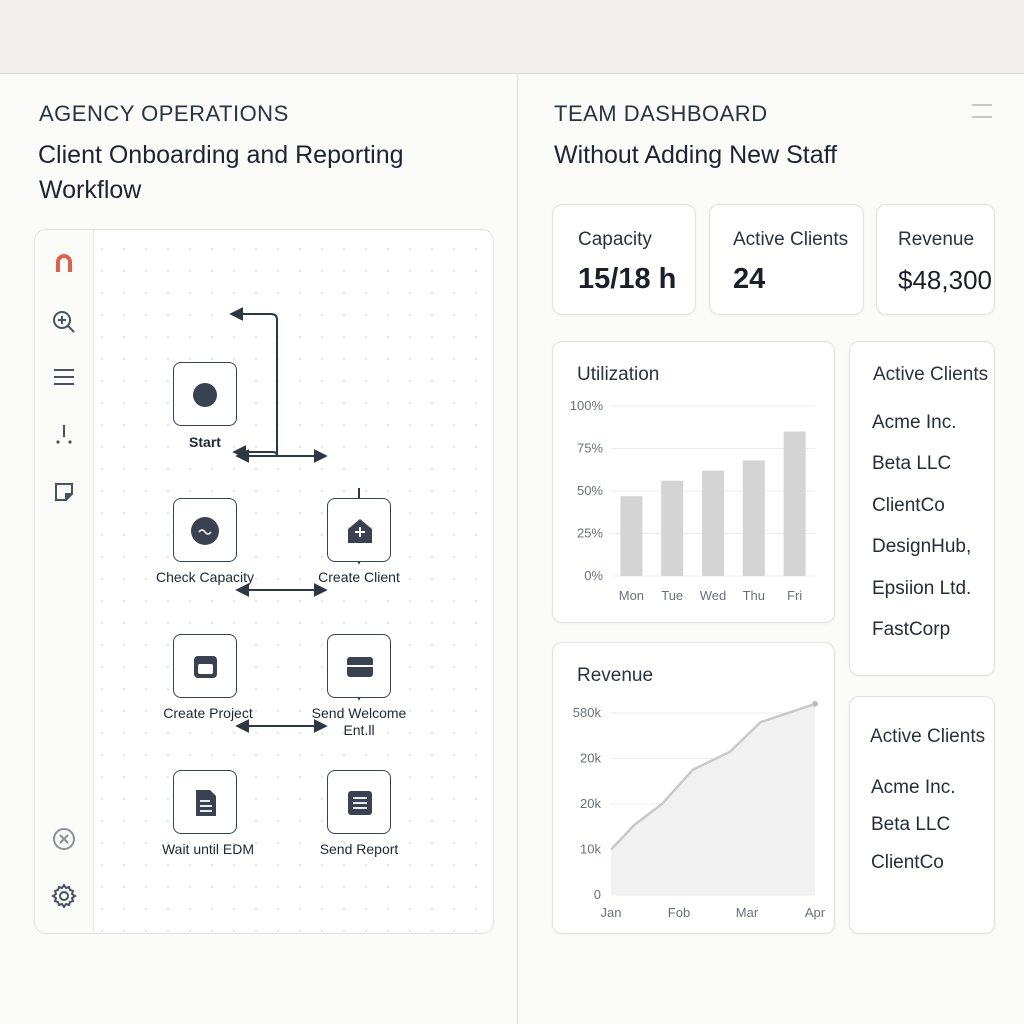 Image resolution: width=1024 pixels, height=1024 pixels. I want to click on x-tick-label: Jan, so click(611, 912).